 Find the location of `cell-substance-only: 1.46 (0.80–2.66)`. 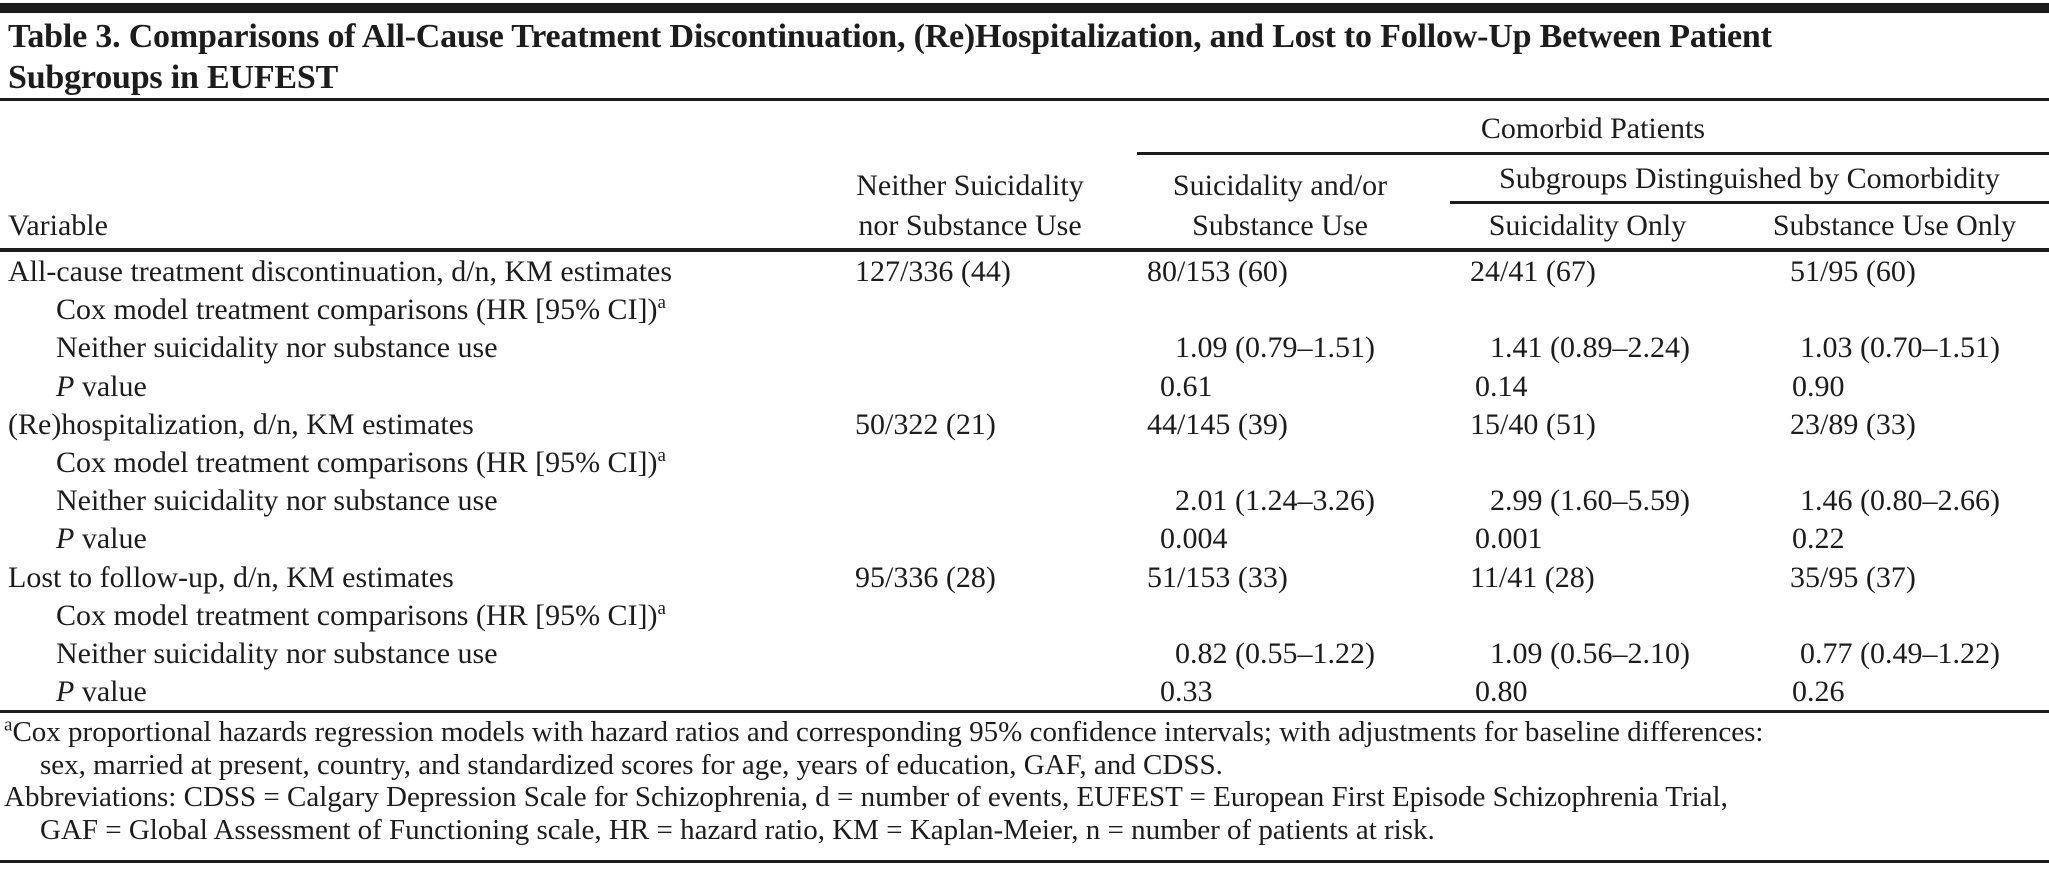

cell-substance-only: 1.46 (0.80–2.66) is located at coordinates (1900, 501).